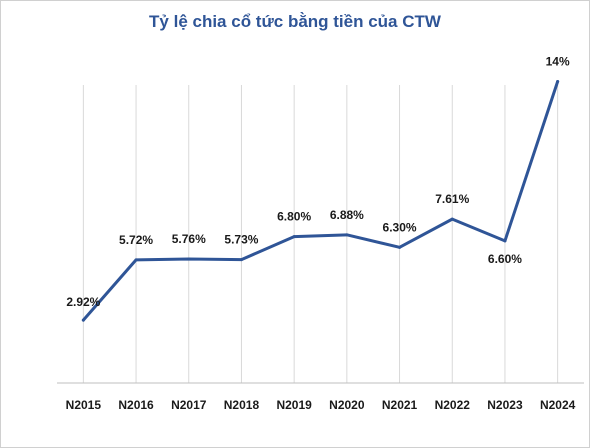 This screenshot has height=448, width=590. I want to click on data-label: 6.60%, so click(505, 259).